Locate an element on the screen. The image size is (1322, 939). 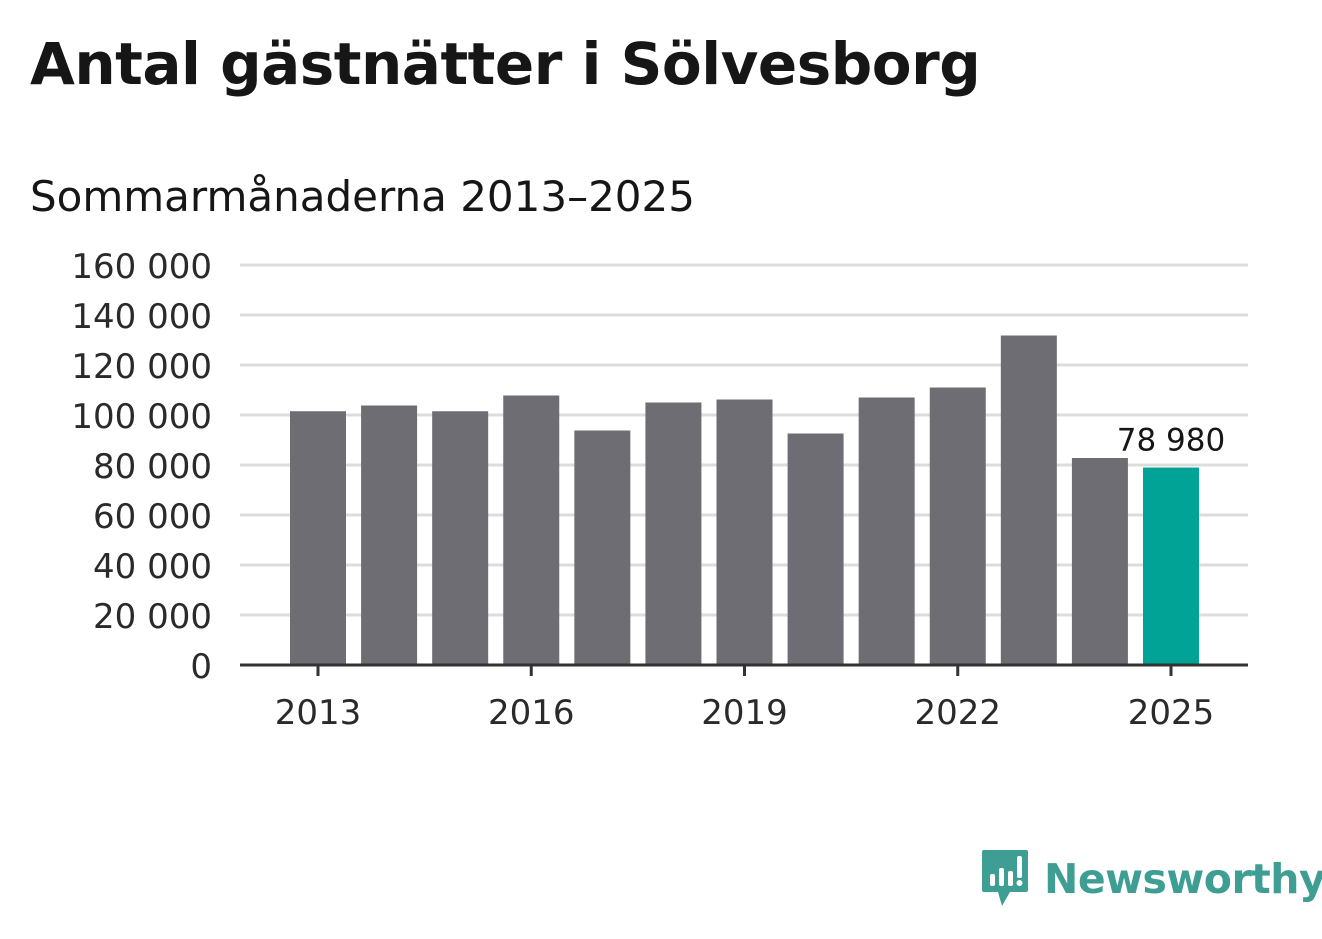
x-tick-label: 2019 is located at coordinates (744, 713).